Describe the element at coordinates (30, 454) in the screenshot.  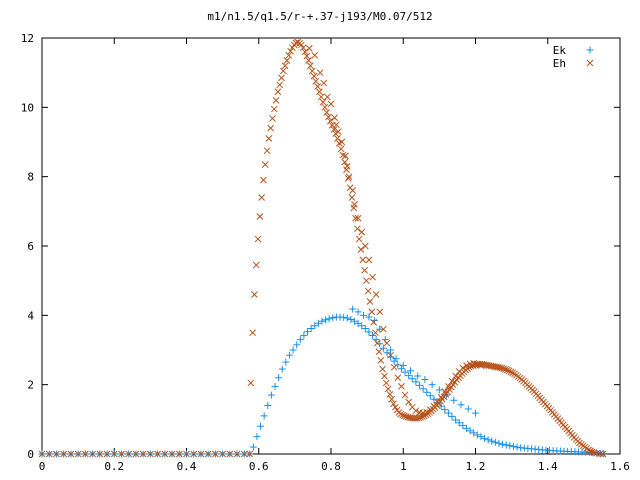
I see `y-tick-label: 0` at that location.